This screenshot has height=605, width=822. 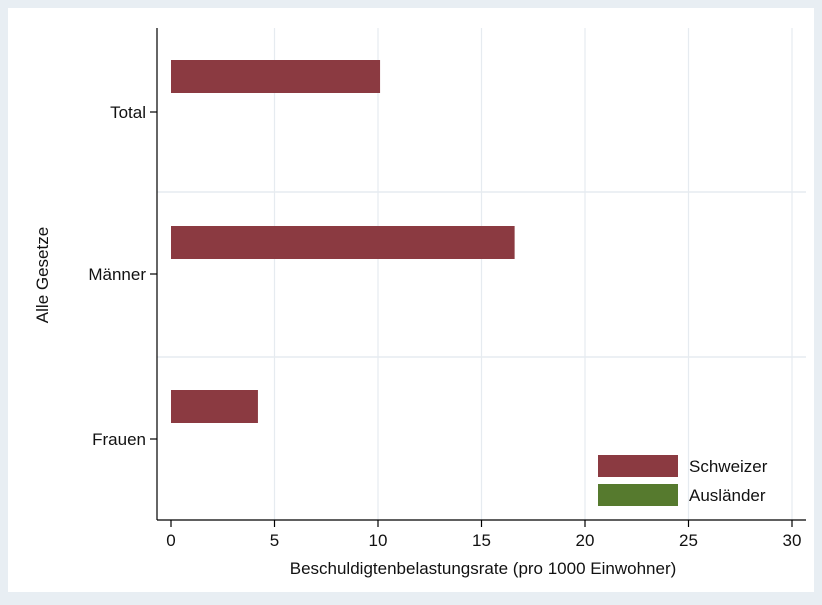 I want to click on legend-label: Ausländer, so click(x=727, y=495).